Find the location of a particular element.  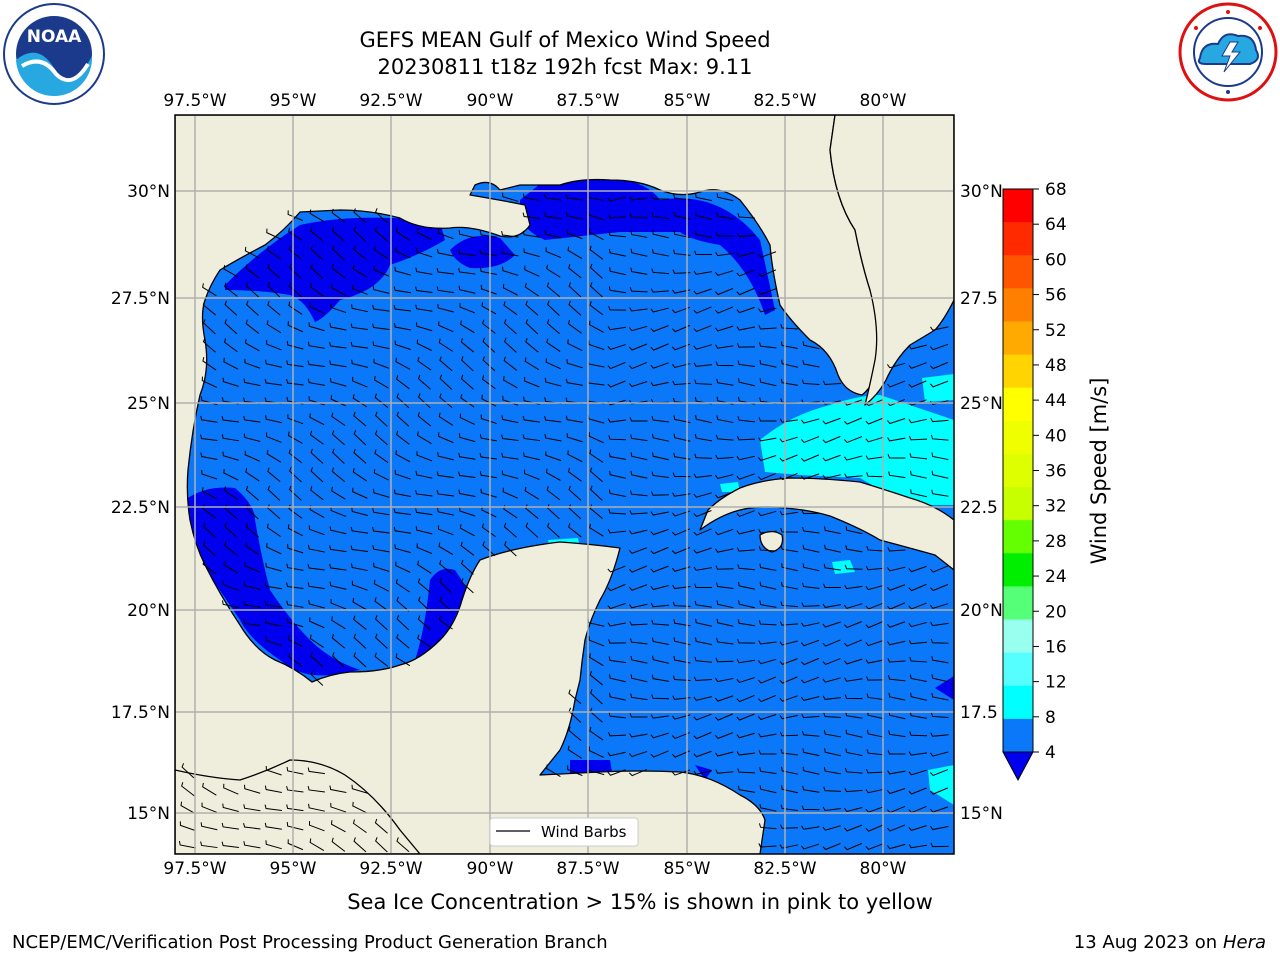

lat-tick: 30°N is located at coordinates (148, 192).